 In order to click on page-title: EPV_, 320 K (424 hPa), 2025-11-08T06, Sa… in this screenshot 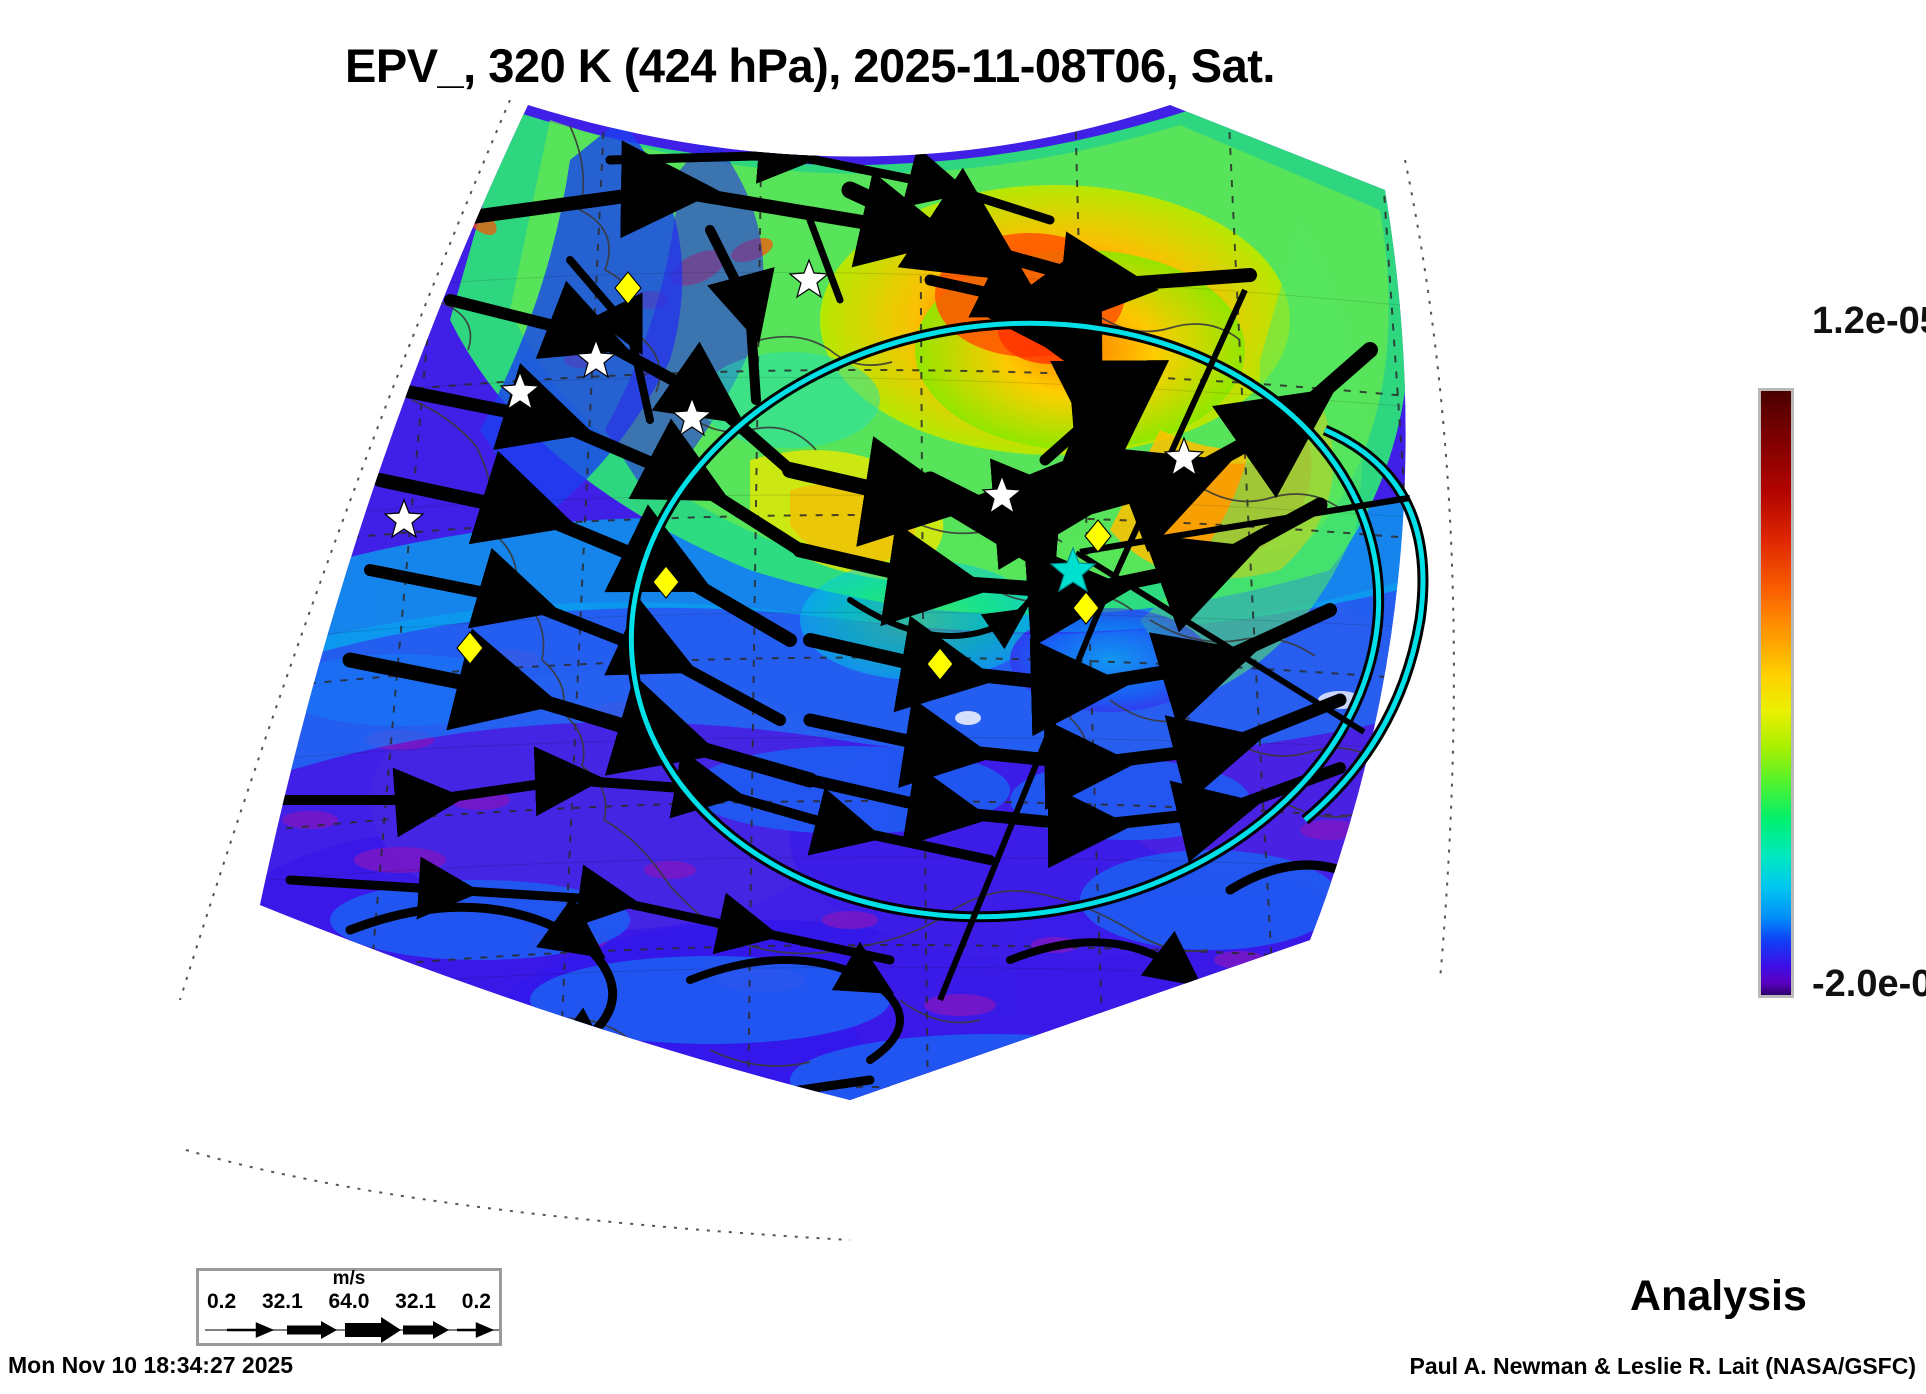, I will do `click(810, 65)`.